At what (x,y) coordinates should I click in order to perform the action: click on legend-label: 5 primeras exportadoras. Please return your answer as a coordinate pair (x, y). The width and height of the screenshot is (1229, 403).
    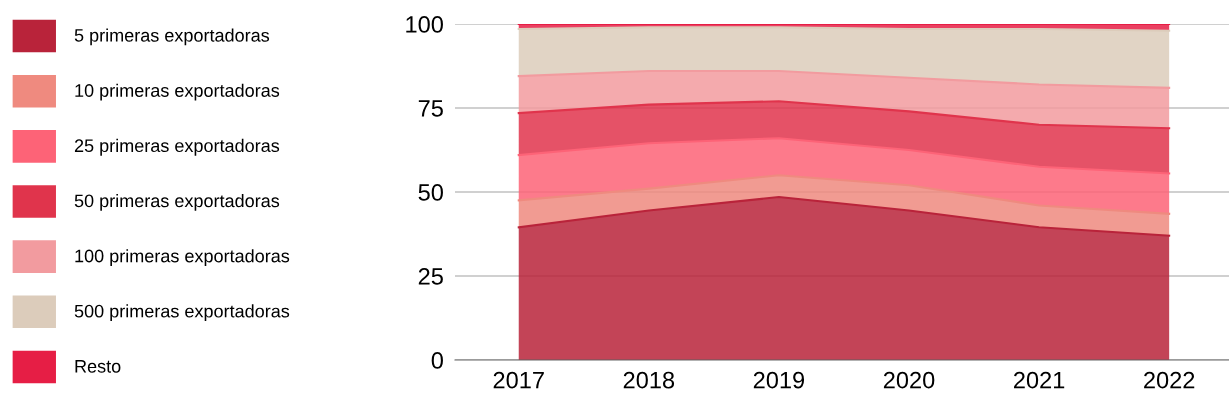
    Looking at the image, I should click on (172, 37).